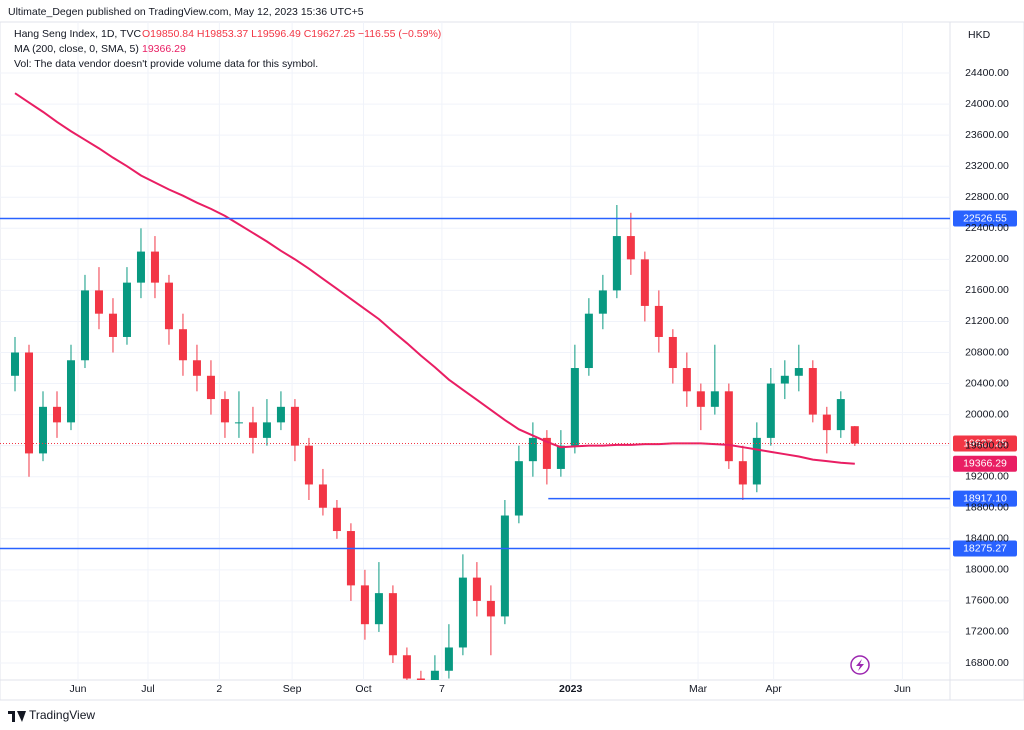 Image resolution: width=1024 pixels, height=730 pixels. Describe the element at coordinates (987, 414) in the screenshot. I see `y-tick-label: 20000.00` at that location.